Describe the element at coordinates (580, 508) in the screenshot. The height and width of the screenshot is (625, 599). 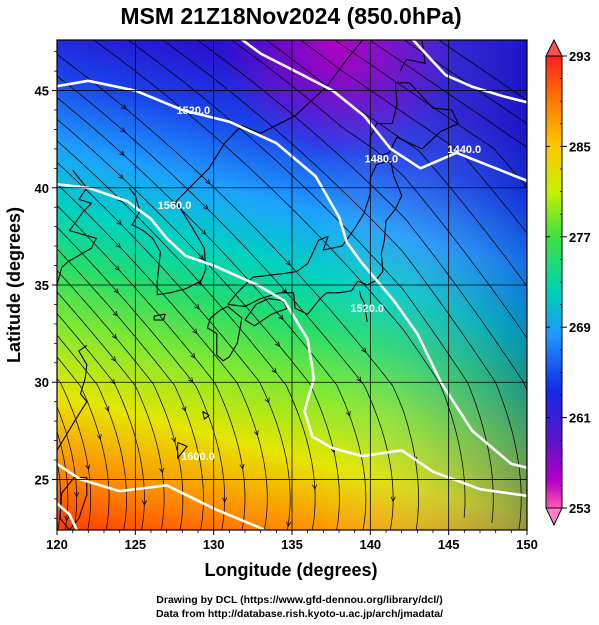
I see `colorbar-label: 253` at that location.